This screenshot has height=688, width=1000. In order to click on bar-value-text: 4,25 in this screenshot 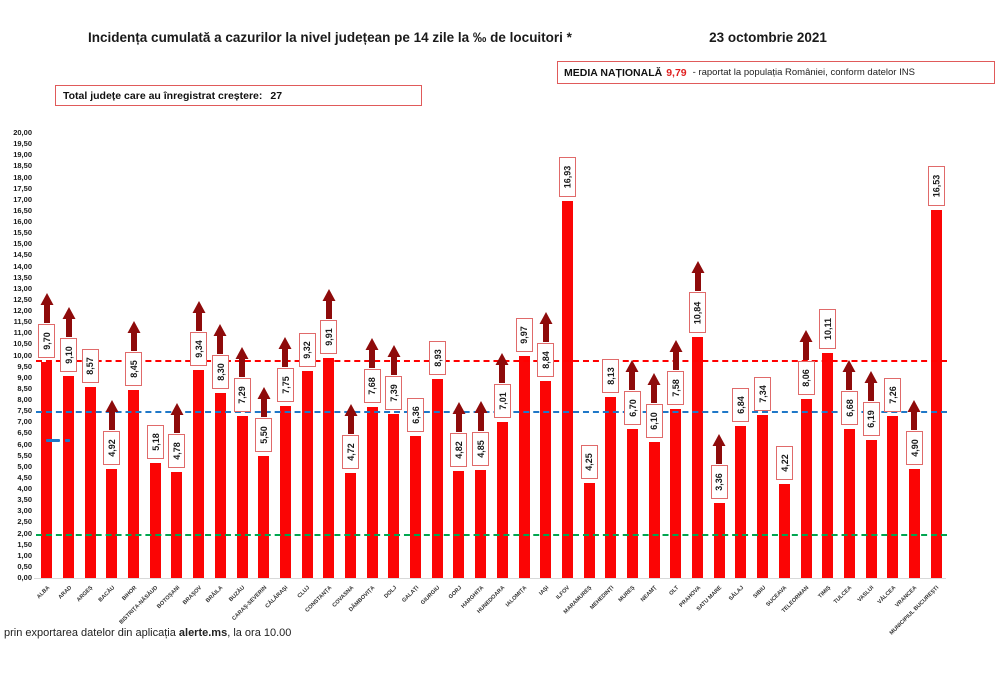, I will do `click(589, 462)`.